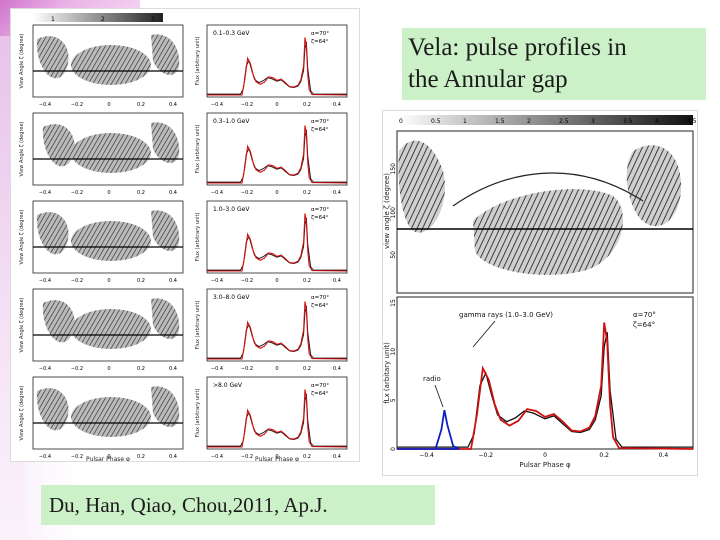 This screenshot has height=540, width=720. Describe the element at coordinates (387, 373) in the screenshot. I see `profile-y-label: fLx (arbitary unit)` at that location.